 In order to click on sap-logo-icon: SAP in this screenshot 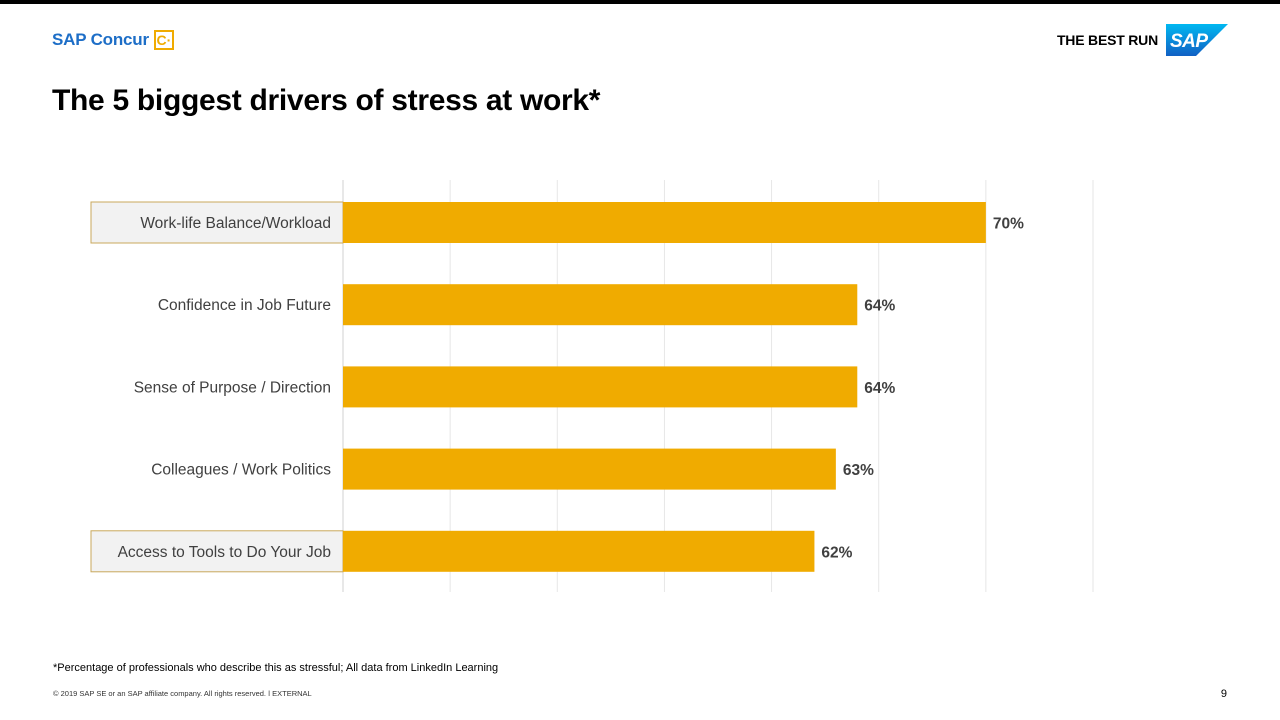, I will do `click(1197, 40)`.